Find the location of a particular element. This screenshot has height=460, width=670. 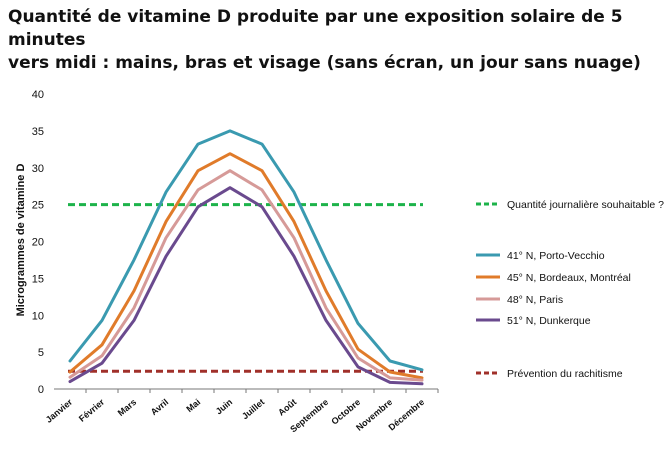

legend-item-reference: Quantité journalière souhaitable ? is located at coordinates (570, 205).